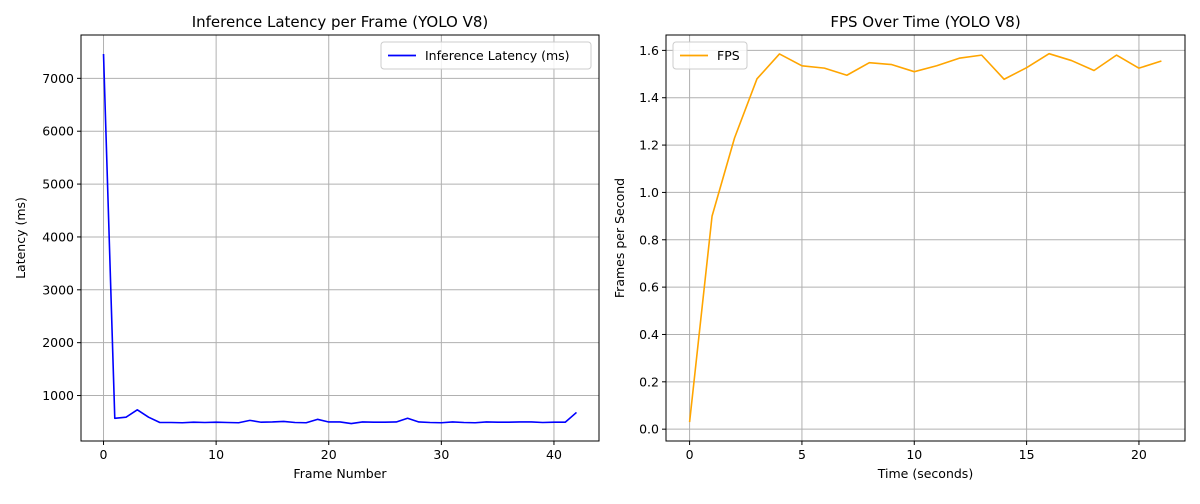 Image resolution: width=1200 pixels, height=504 pixels. What do you see at coordinates (649, 97) in the screenshot?
I see `fps-y-tick-label: 1.4` at bounding box center [649, 97].